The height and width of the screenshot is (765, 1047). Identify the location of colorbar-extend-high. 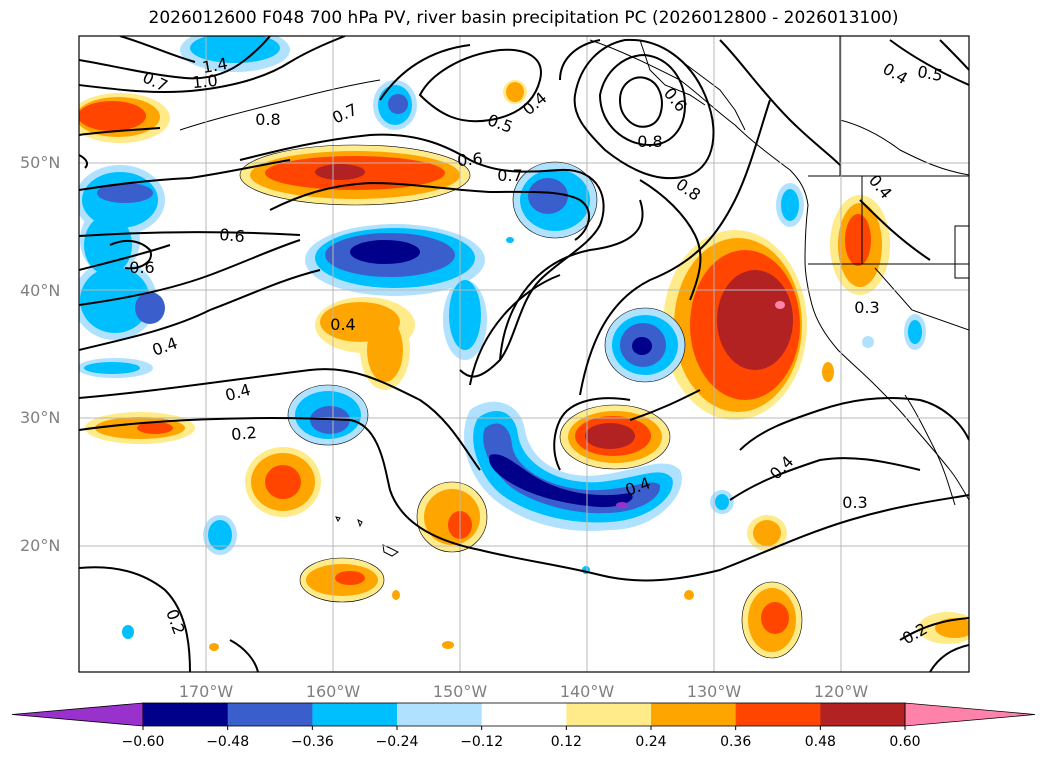
(970, 714).